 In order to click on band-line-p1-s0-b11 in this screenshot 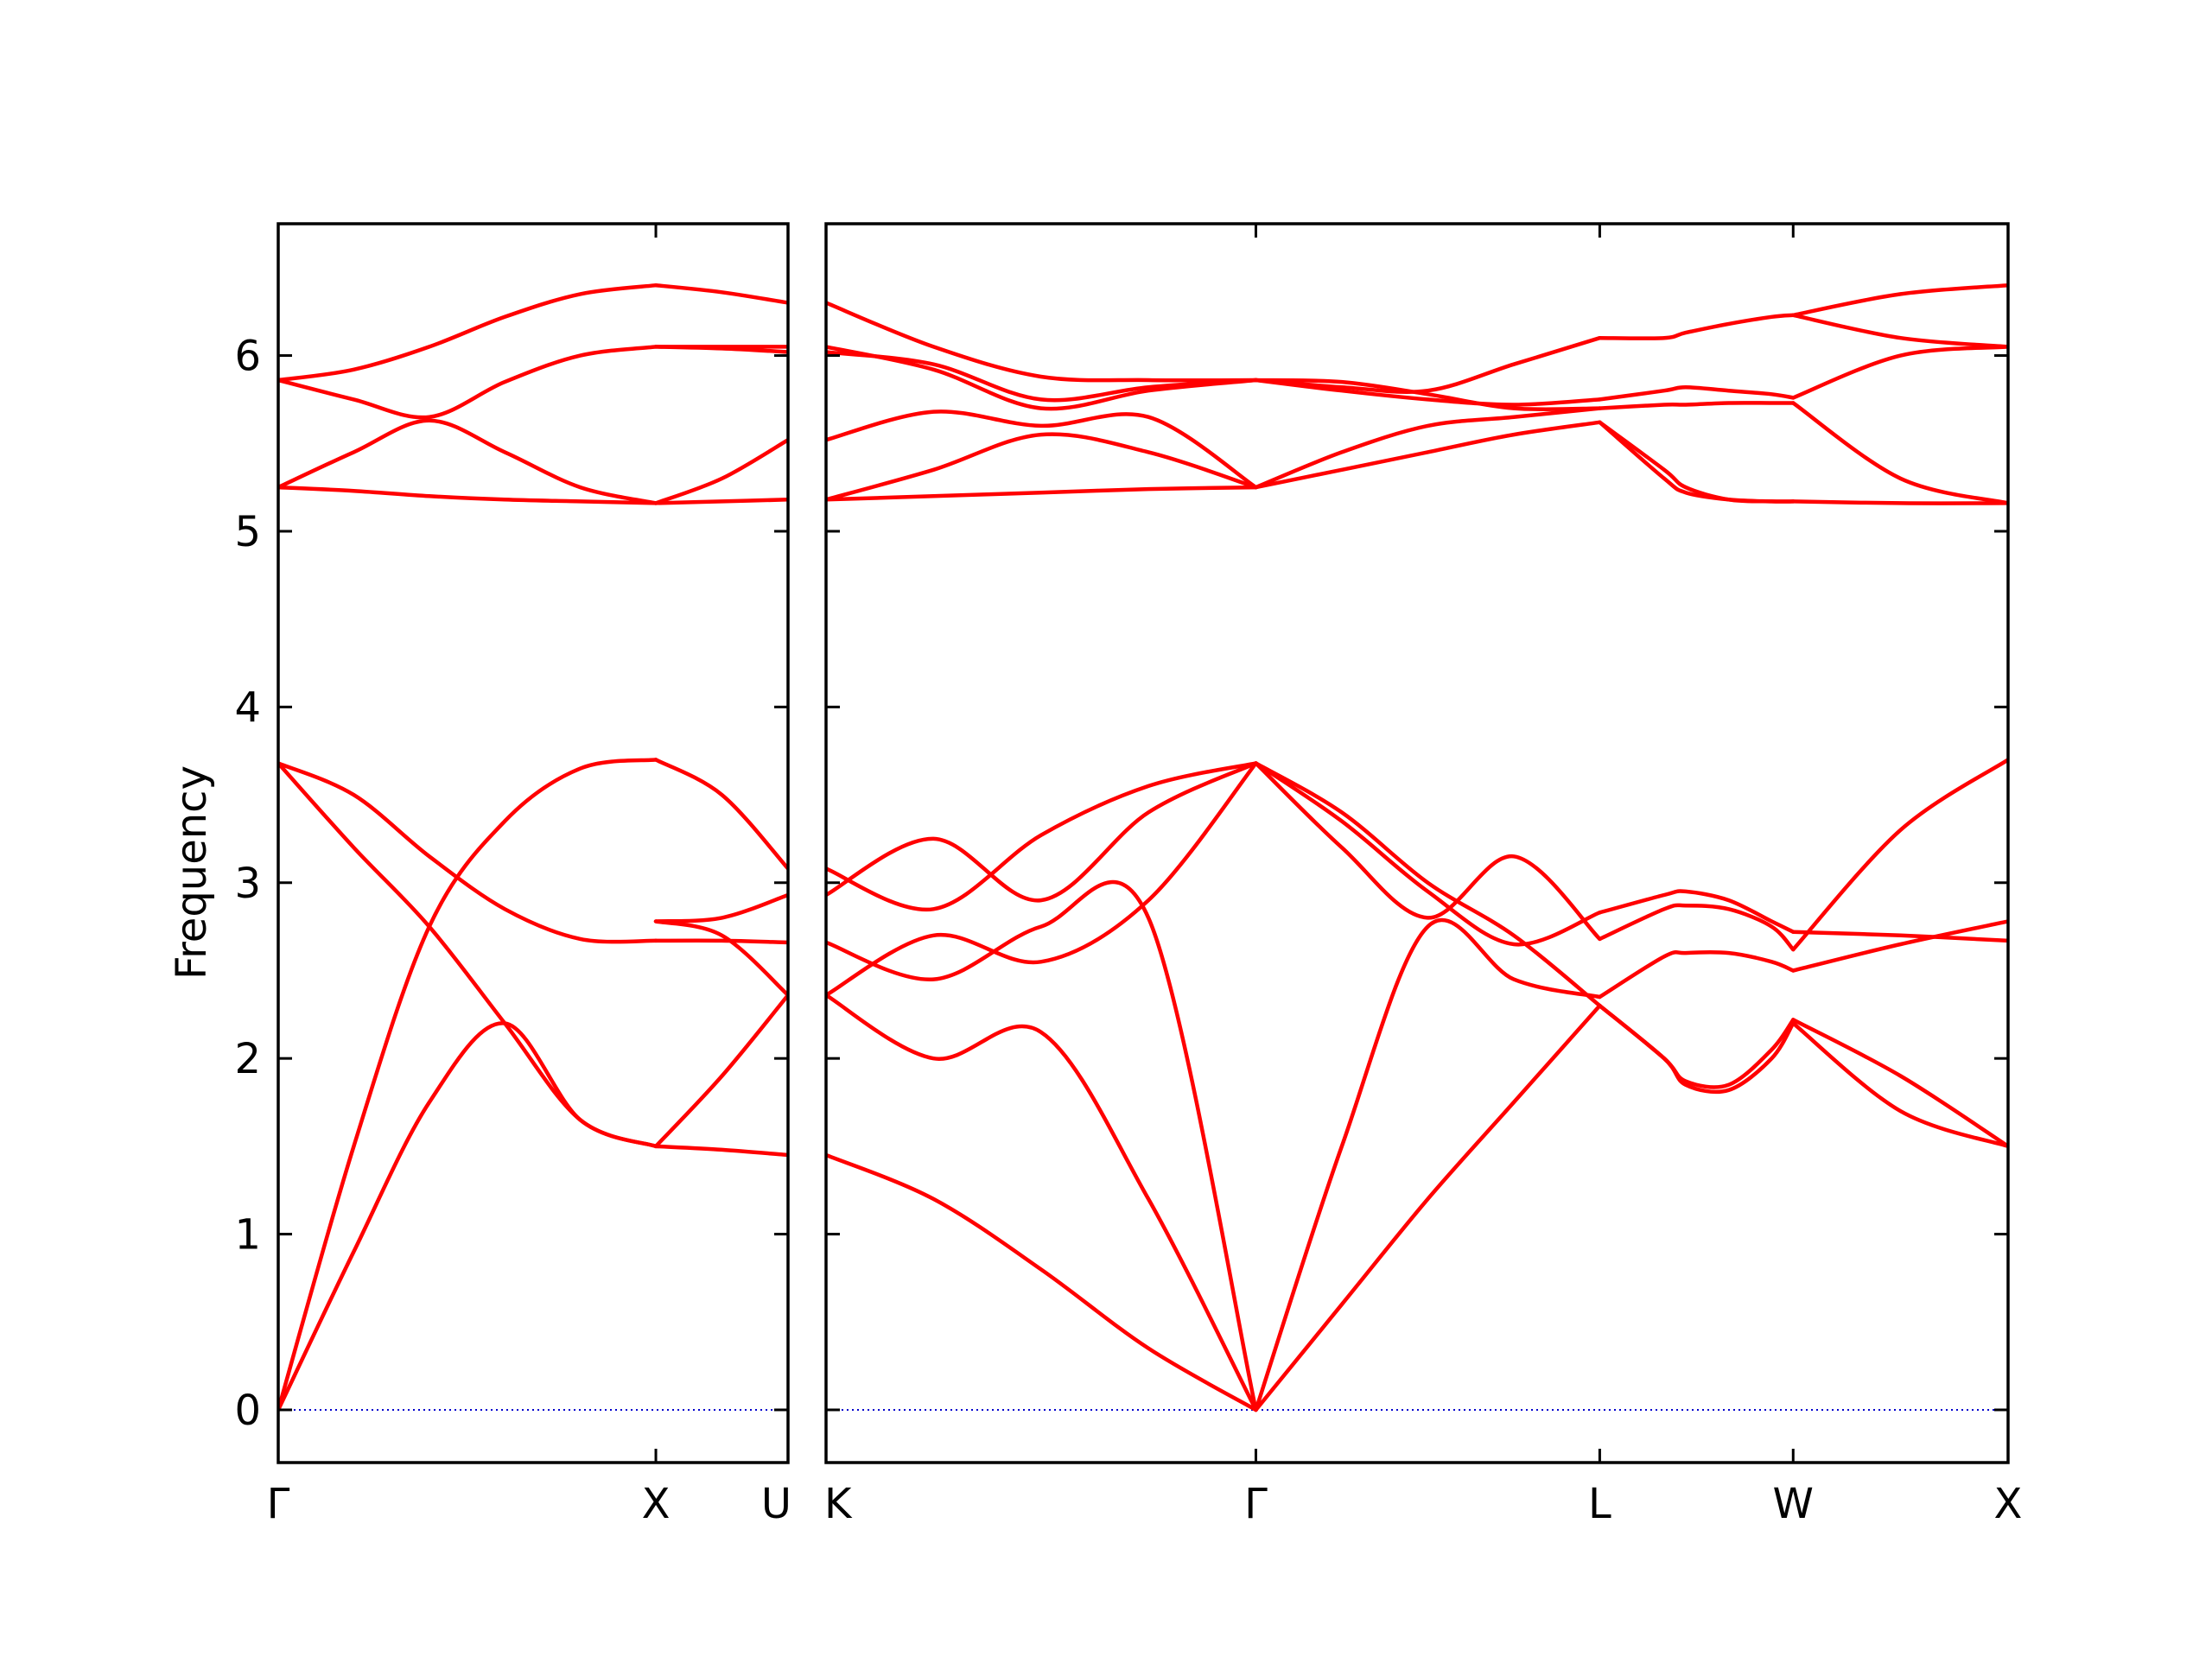, I will do `click(1042, 342)`.